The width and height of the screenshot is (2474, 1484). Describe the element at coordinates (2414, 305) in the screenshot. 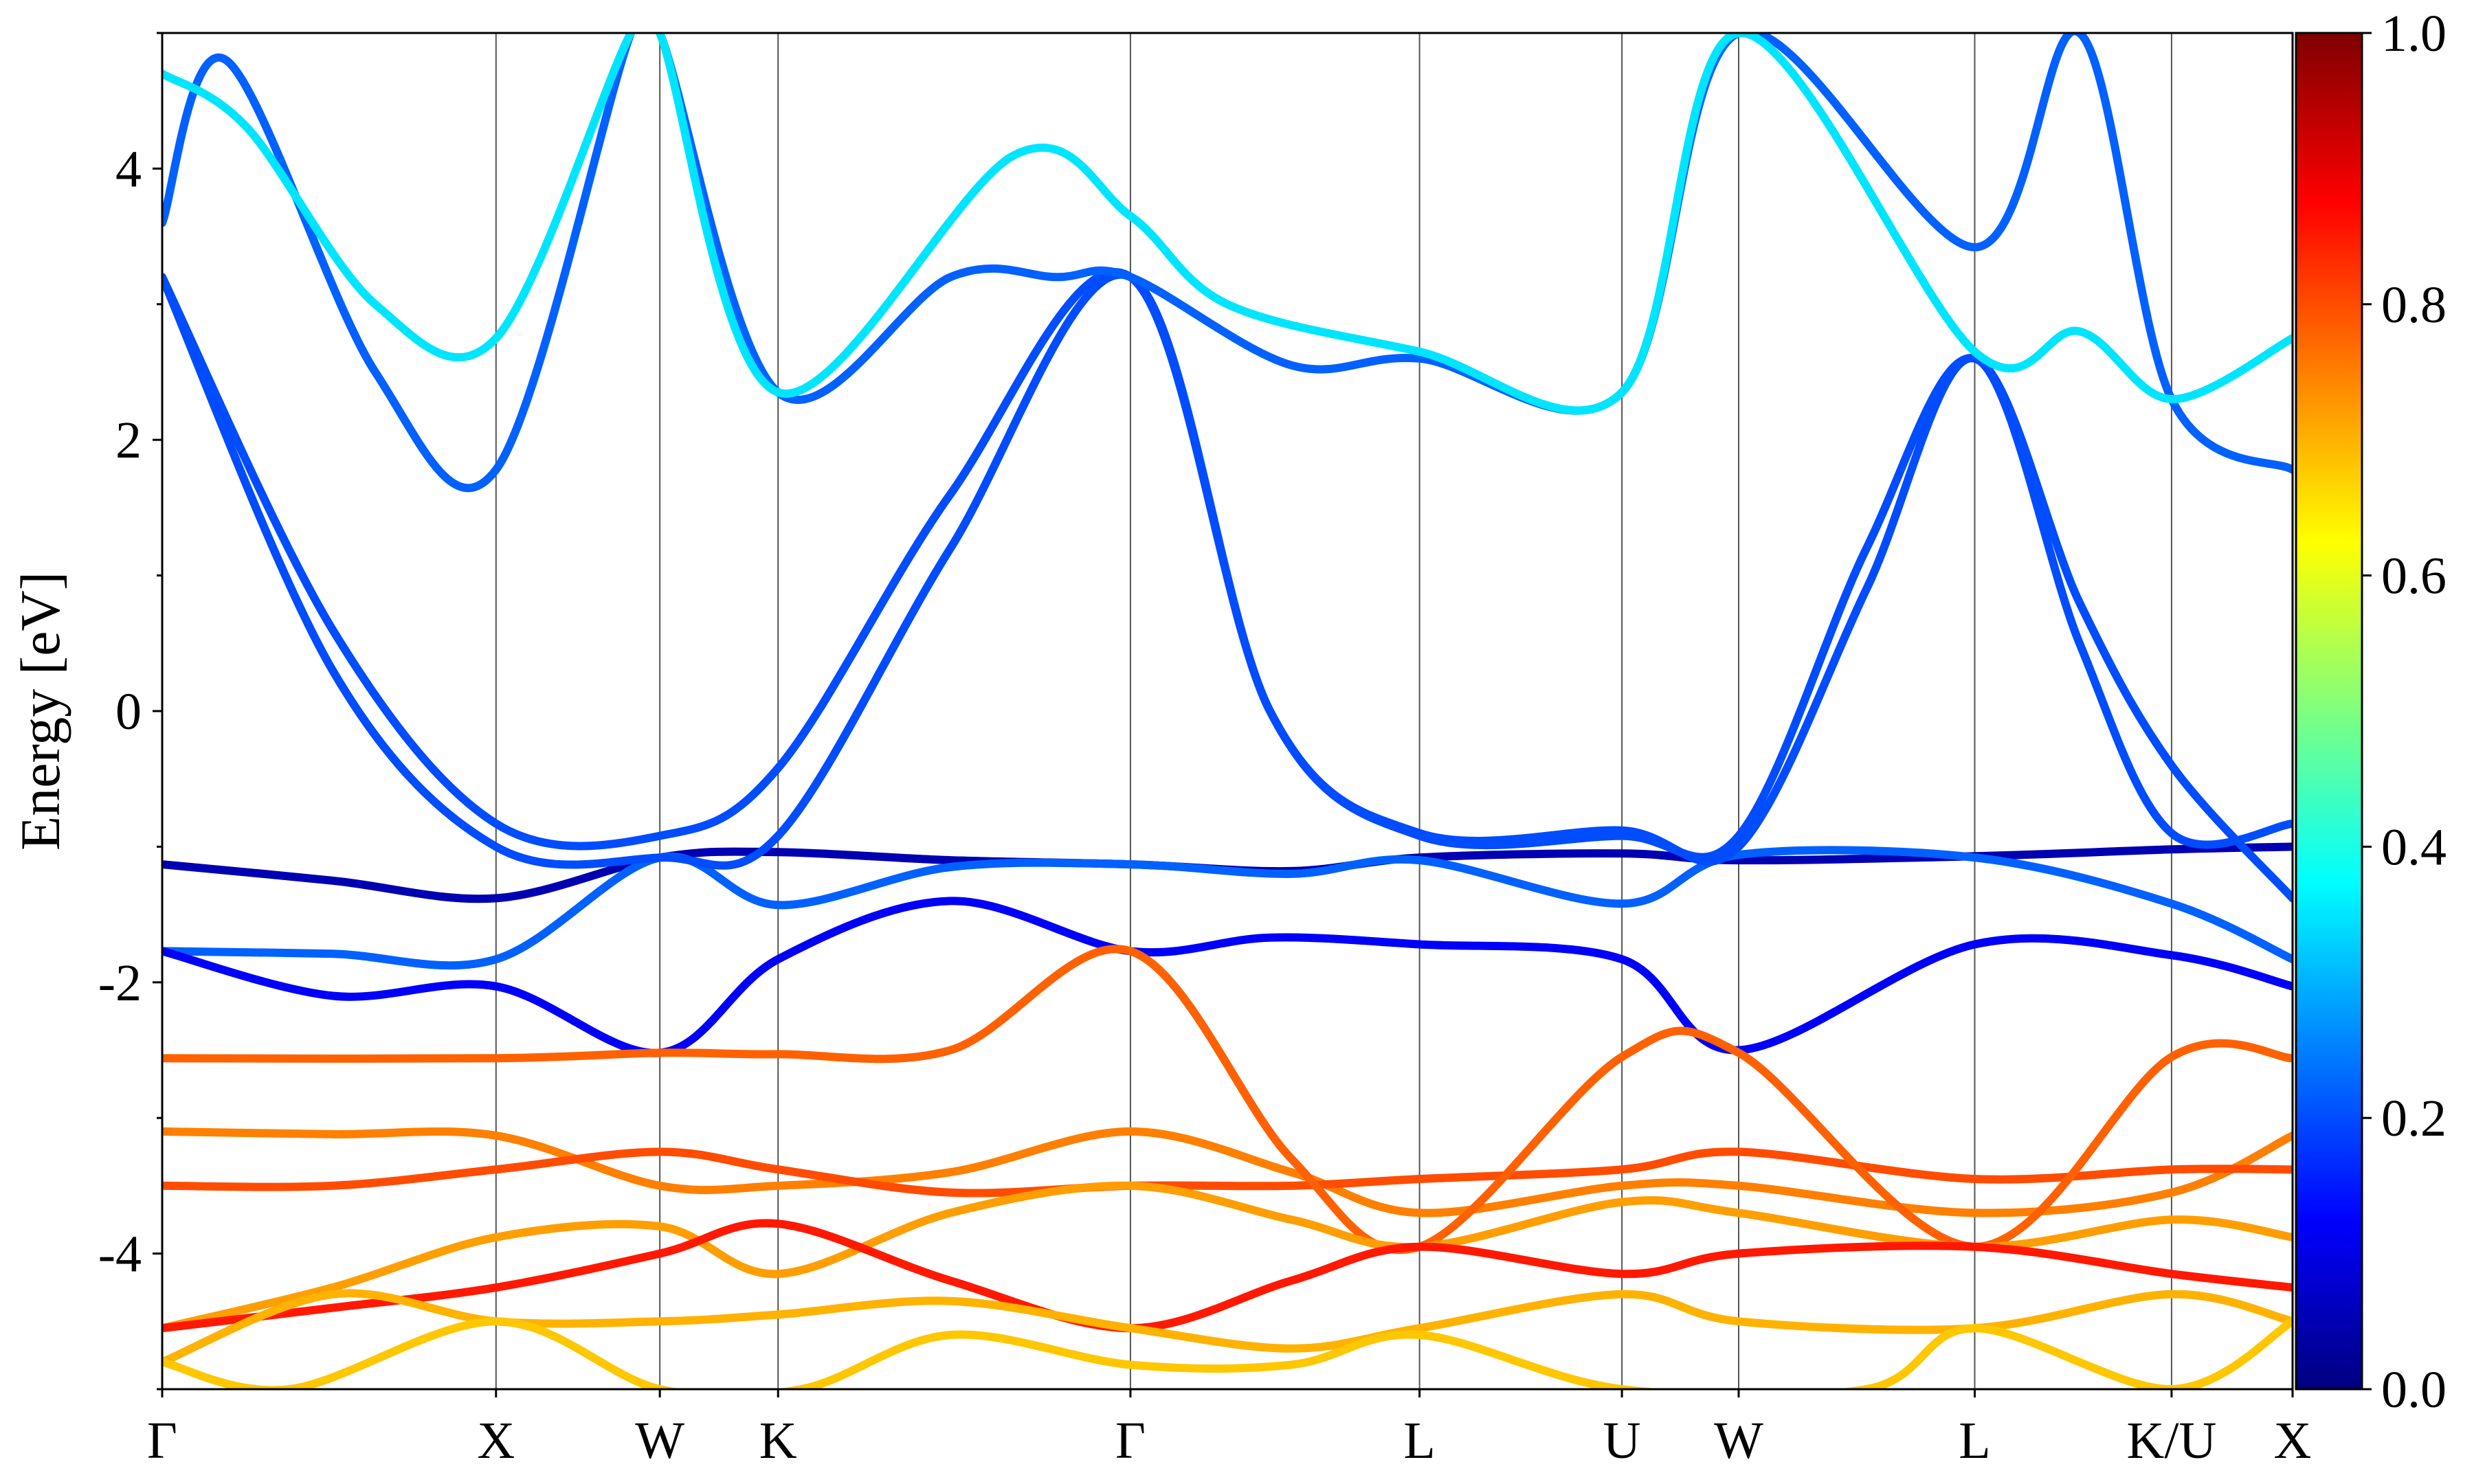

I see `colorbar-tick-label: 0.8` at that location.